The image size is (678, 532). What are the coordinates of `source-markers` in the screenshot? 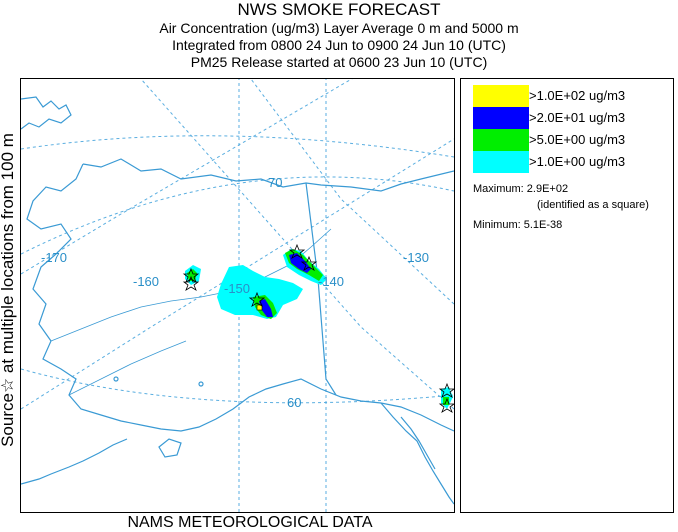 It's located at (318, 328).